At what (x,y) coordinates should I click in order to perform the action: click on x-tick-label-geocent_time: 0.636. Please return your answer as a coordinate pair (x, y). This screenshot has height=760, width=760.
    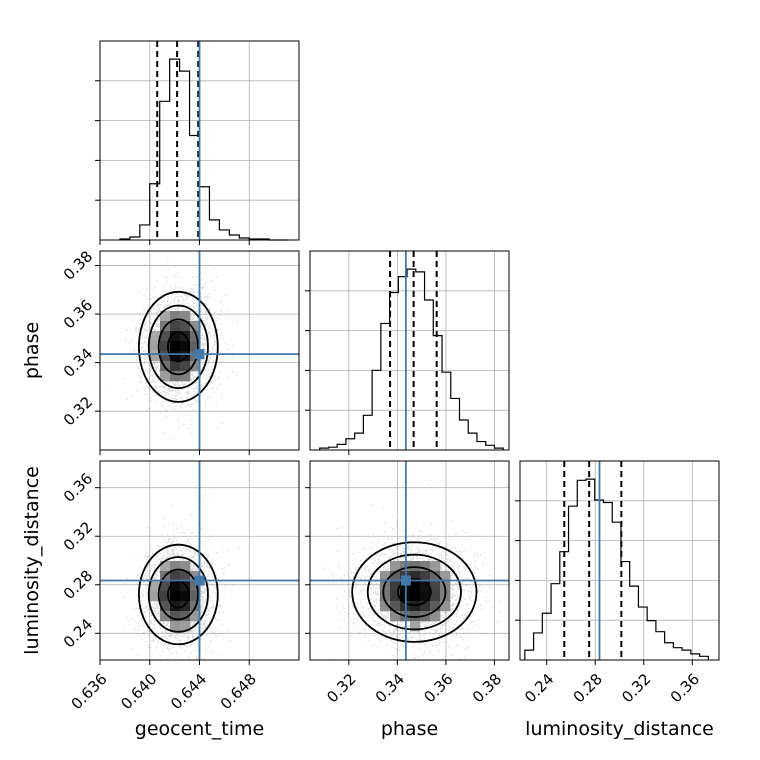
    Looking at the image, I should click on (89, 691).